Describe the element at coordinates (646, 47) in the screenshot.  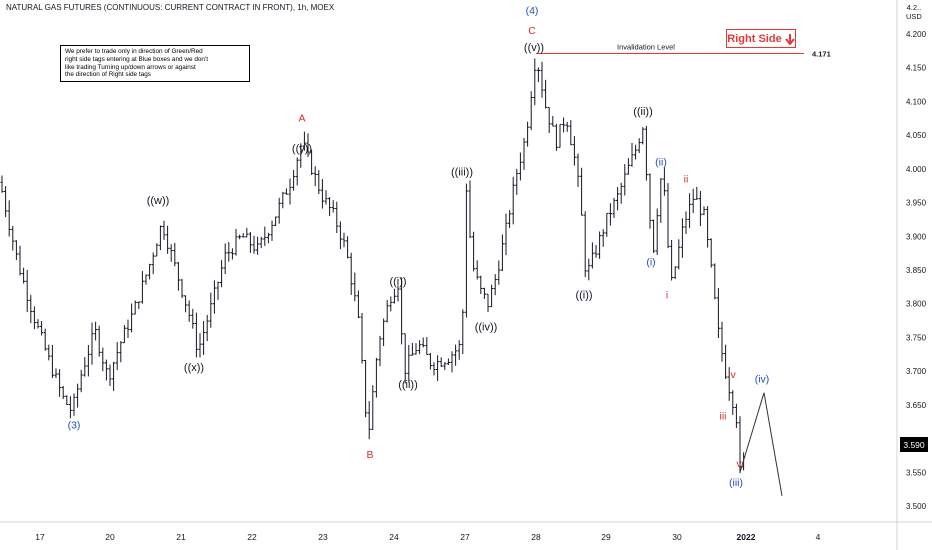
I see `invalidation-label: Invalidation Level` at that location.